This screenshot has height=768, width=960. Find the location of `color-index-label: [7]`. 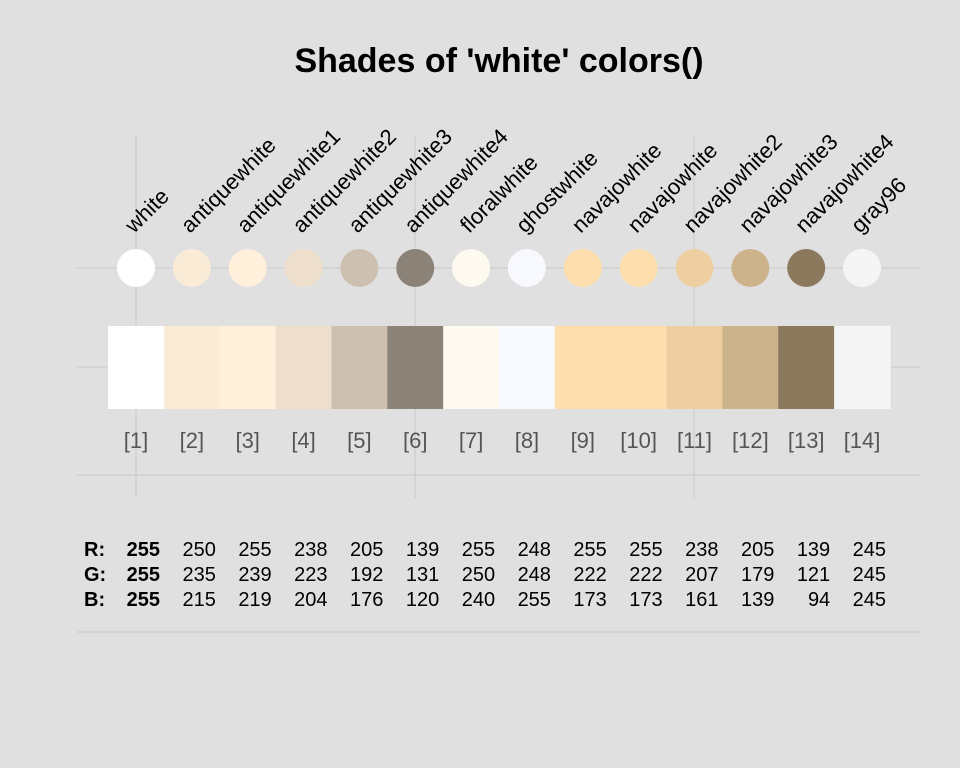

color-index-label: [7] is located at coordinates (471, 440).